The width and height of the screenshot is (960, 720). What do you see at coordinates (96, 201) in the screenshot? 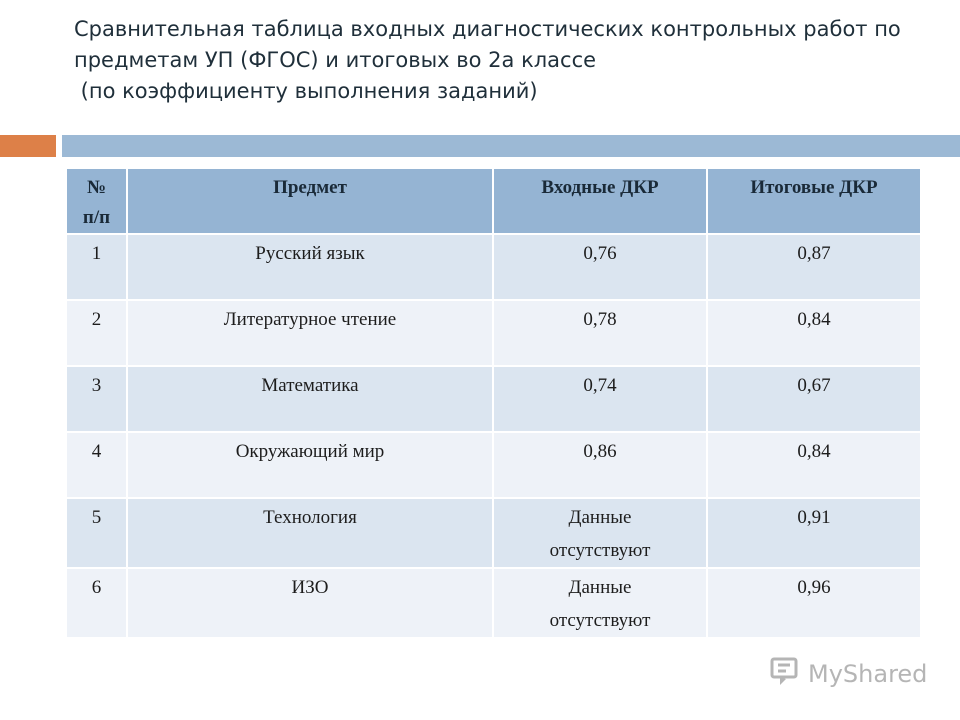
I see `header-number: № п/п` at bounding box center [96, 201].